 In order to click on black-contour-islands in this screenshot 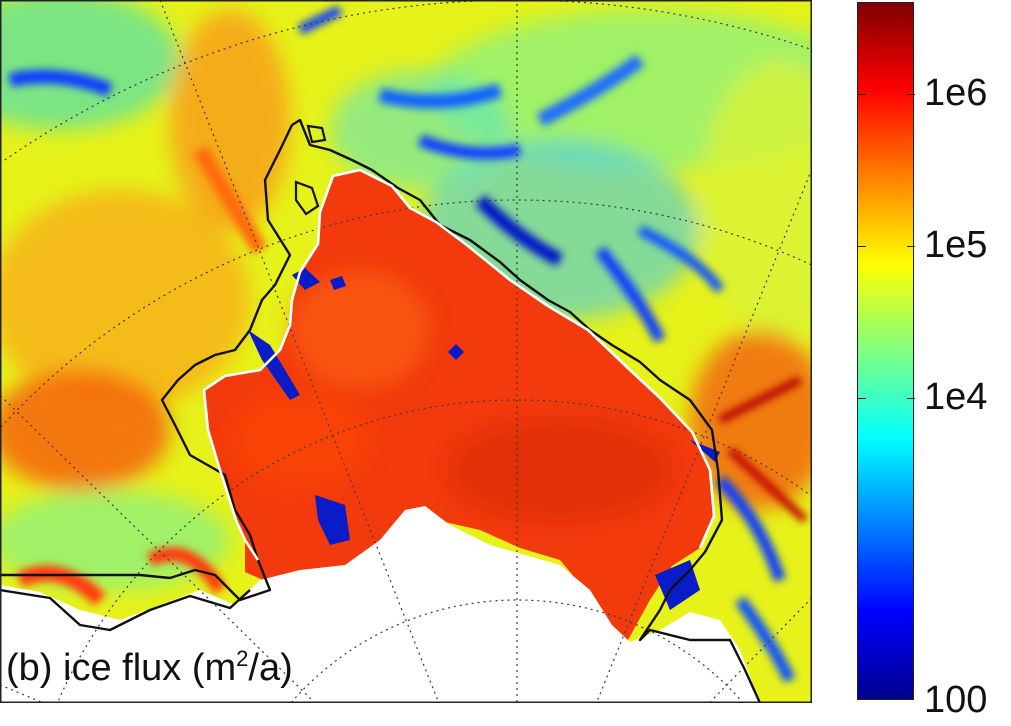, I will do `click(310, 170)`.